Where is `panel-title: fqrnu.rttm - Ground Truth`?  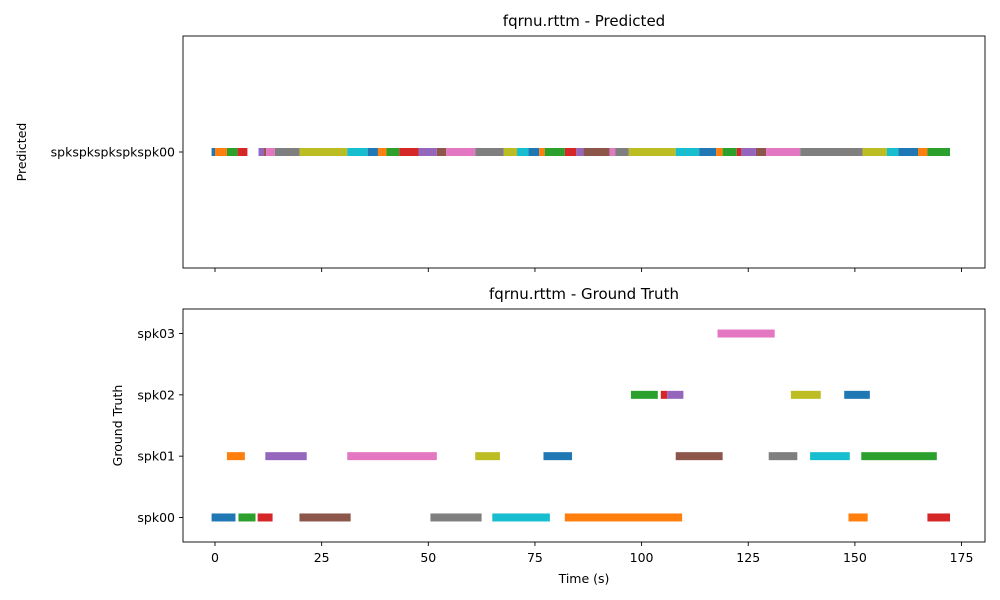 panel-title: fqrnu.rttm - Ground Truth is located at coordinates (584, 294).